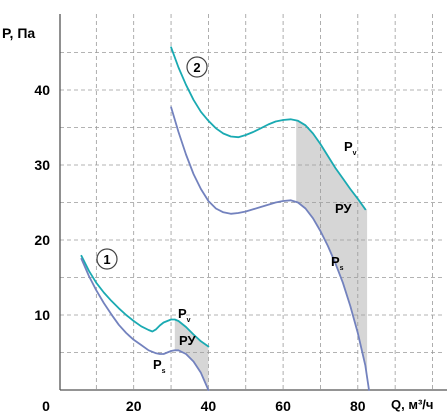  What do you see at coordinates (46, 405) in the screenshot?
I see `x-tick-label: 0` at bounding box center [46, 405].